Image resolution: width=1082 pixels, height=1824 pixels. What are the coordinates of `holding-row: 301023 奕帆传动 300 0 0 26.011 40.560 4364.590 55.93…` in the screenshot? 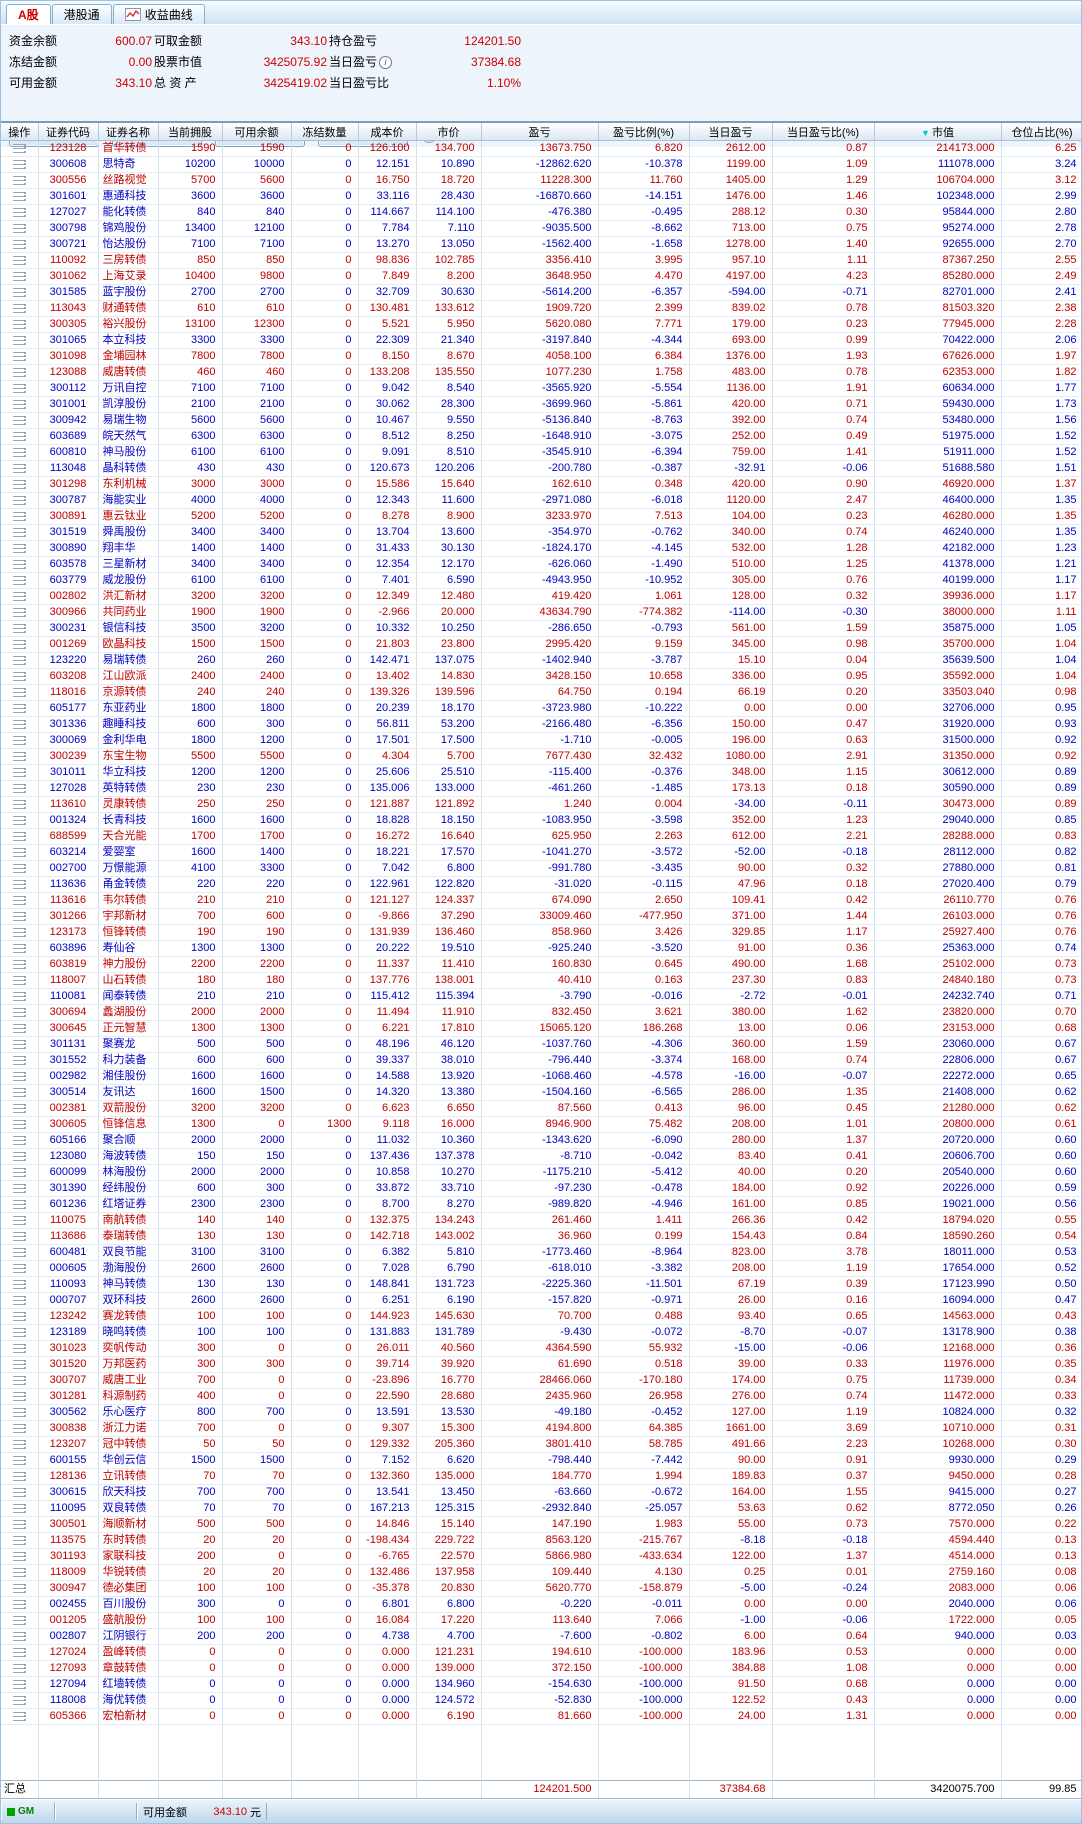 It's located at (541, 1348).